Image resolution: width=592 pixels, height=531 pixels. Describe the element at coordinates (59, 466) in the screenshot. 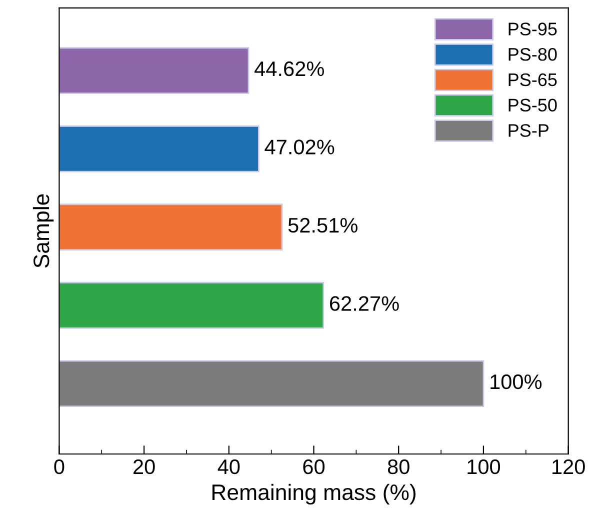

I see `x-tick-label: 0` at that location.